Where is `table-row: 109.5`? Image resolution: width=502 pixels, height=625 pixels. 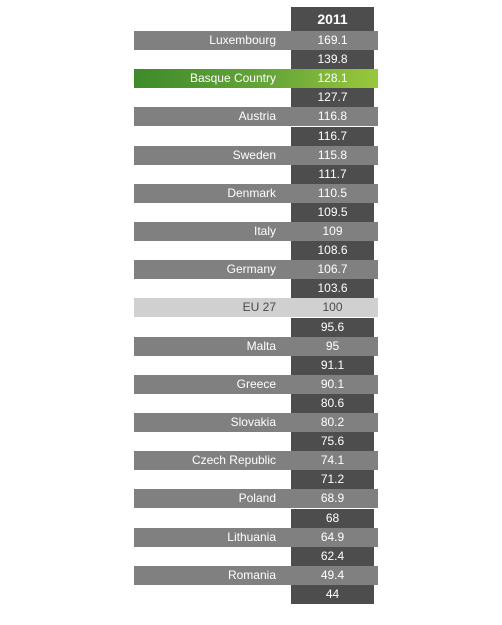 table-row: 109.5 is located at coordinates (251, 212).